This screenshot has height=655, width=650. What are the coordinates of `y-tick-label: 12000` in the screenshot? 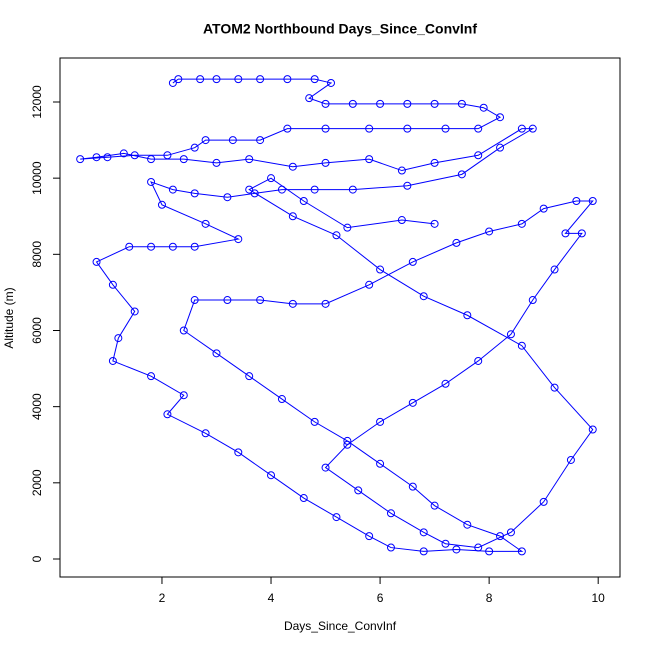 It's located at (37, 102).